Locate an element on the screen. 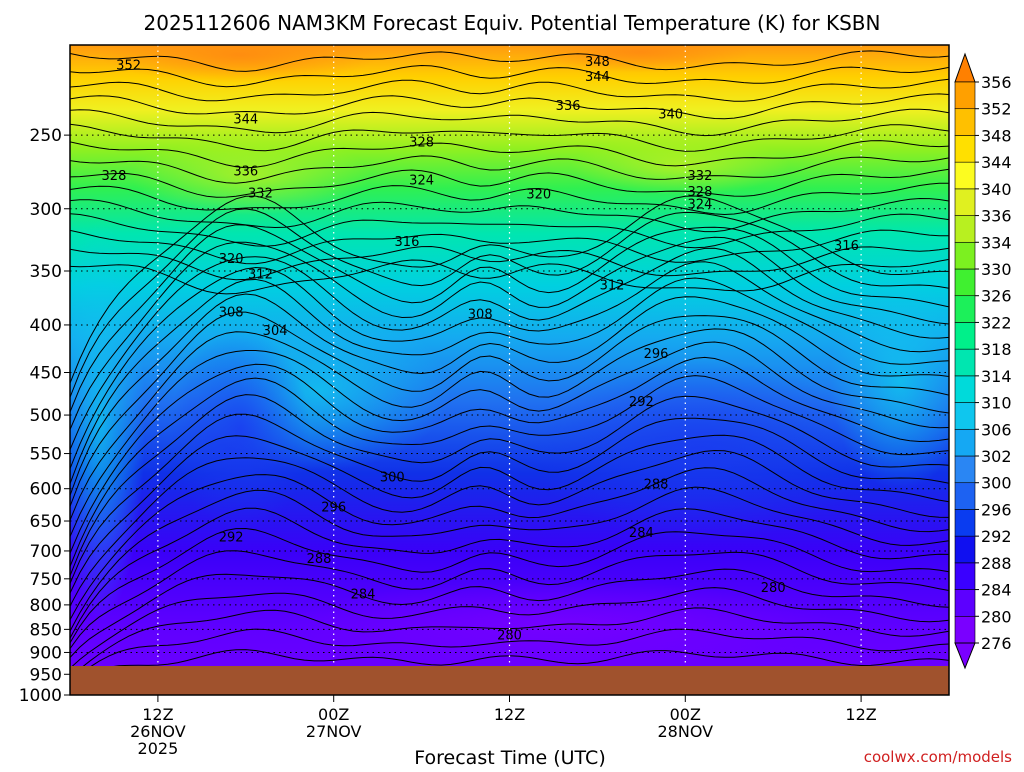 The height and width of the screenshot is (772, 1024). contour-label: 284 is located at coordinates (641, 533).